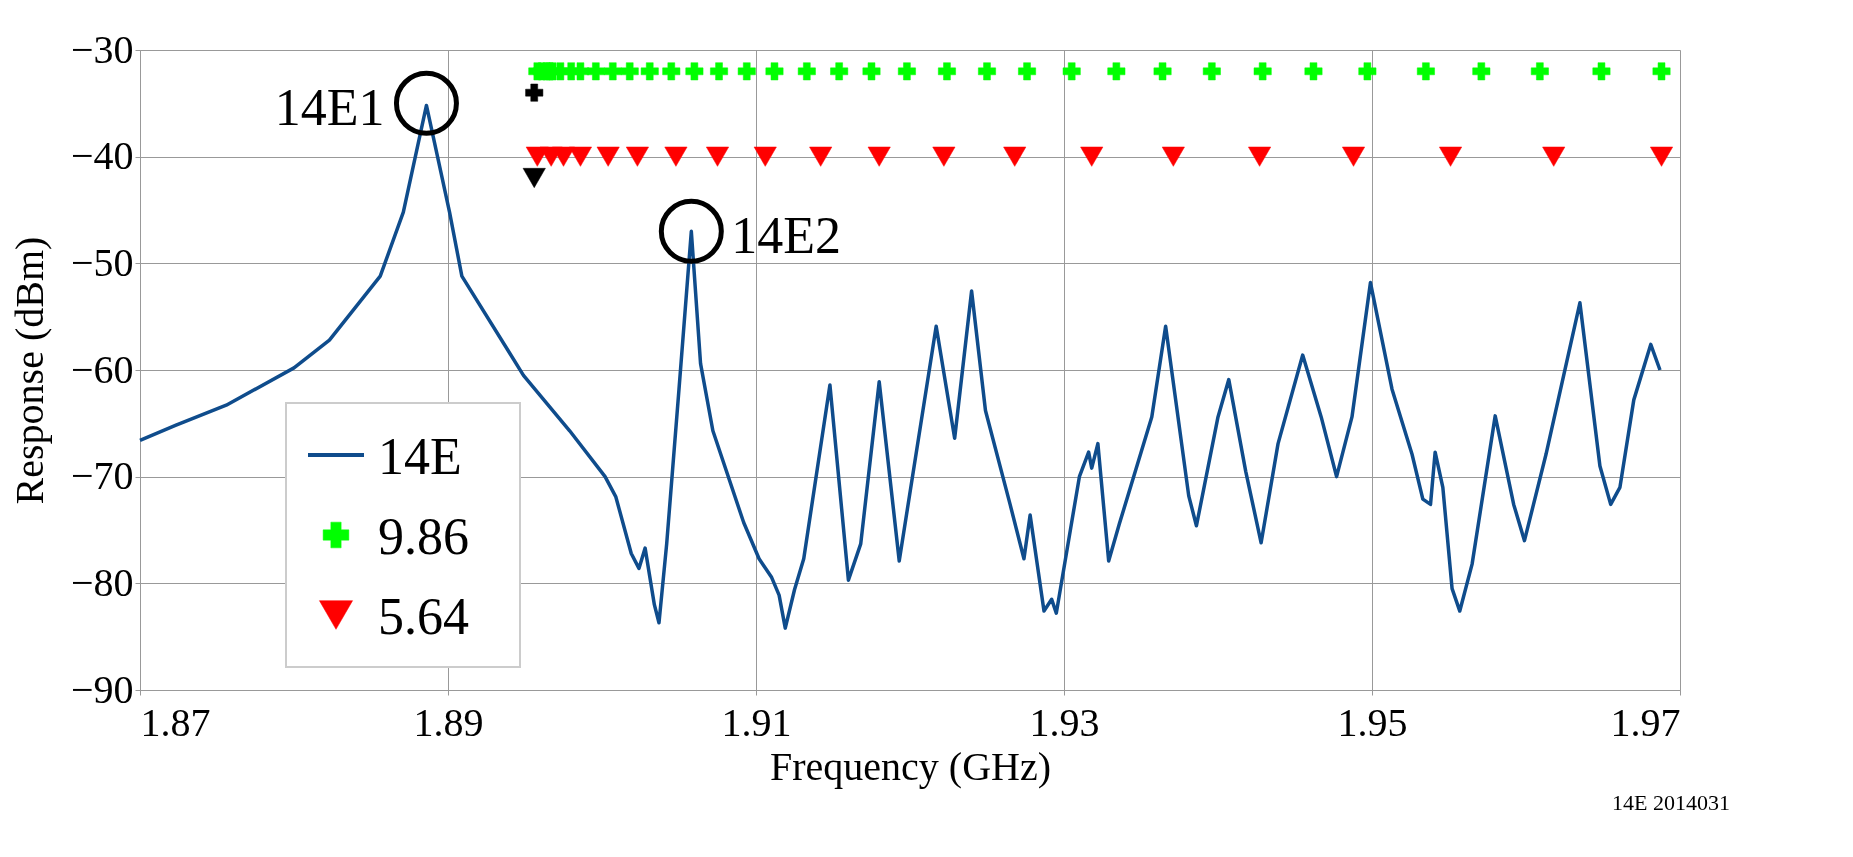 This screenshot has height=857, width=1853. I want to click on y-tick-label: −40, so click(102, 156).